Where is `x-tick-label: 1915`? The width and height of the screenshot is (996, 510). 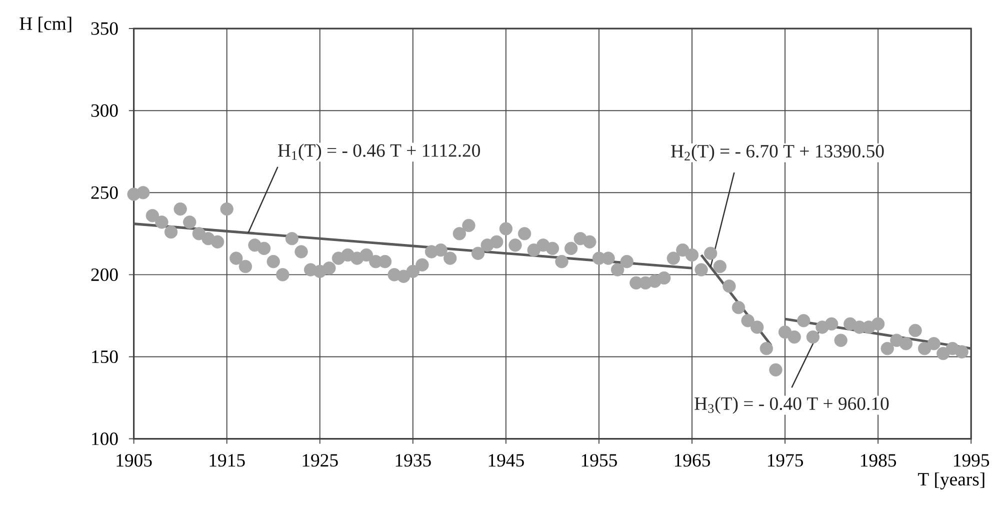 x-tick-label: 1915 is located at coordinates (227, 460).